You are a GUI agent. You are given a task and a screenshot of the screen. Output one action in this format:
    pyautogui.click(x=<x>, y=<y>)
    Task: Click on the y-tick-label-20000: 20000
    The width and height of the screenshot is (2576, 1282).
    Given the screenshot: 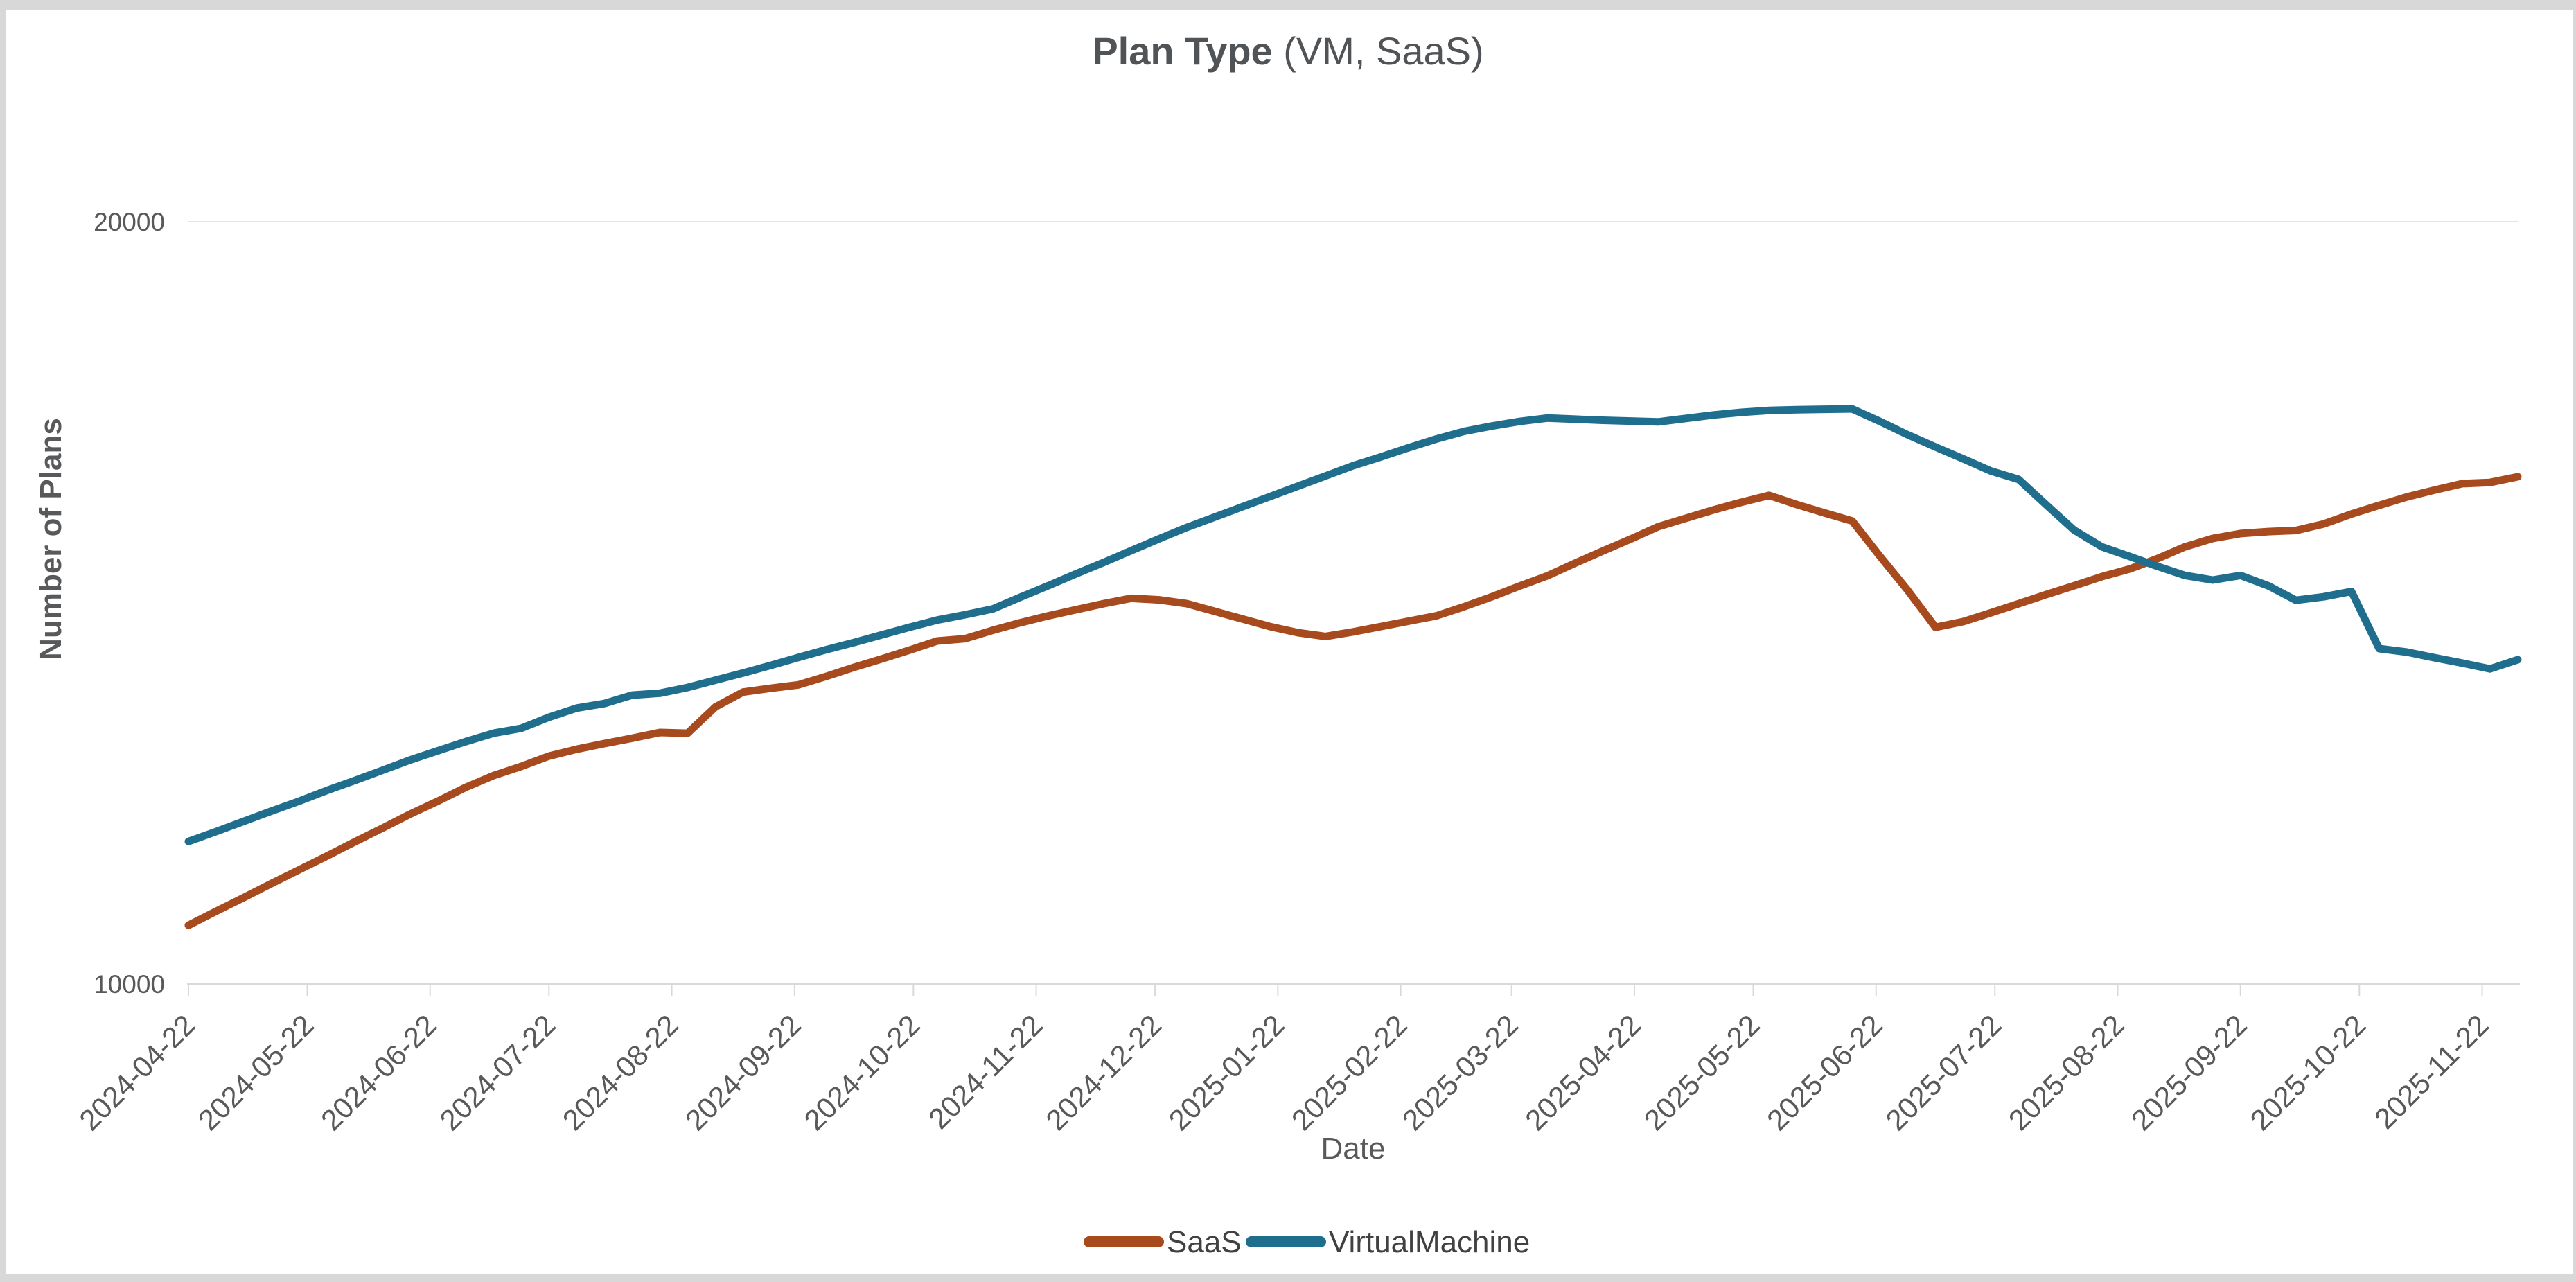 What is the action you would take?
    pyautogui.click(x=129, y=222)
    